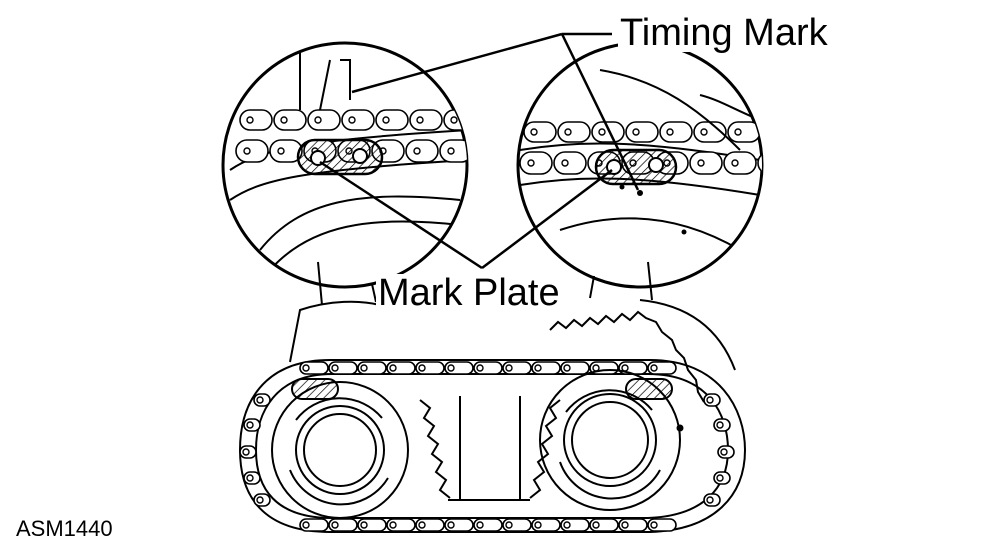 The height and width of the screenshot is (551, 981). I want to click on magnifier-callout-lines, so click(485, 283).